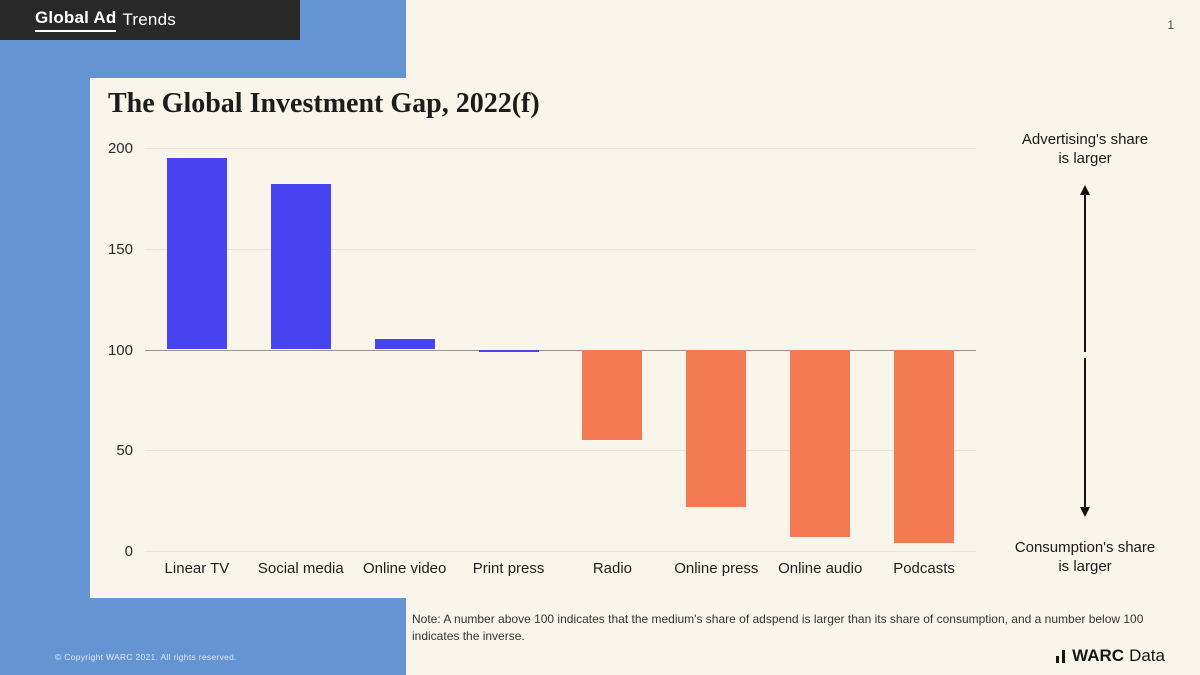  What do you see at coordinates (196, 254) in the screenshot?
I see `bar-linear-tv` at bounding box center [196, 254].